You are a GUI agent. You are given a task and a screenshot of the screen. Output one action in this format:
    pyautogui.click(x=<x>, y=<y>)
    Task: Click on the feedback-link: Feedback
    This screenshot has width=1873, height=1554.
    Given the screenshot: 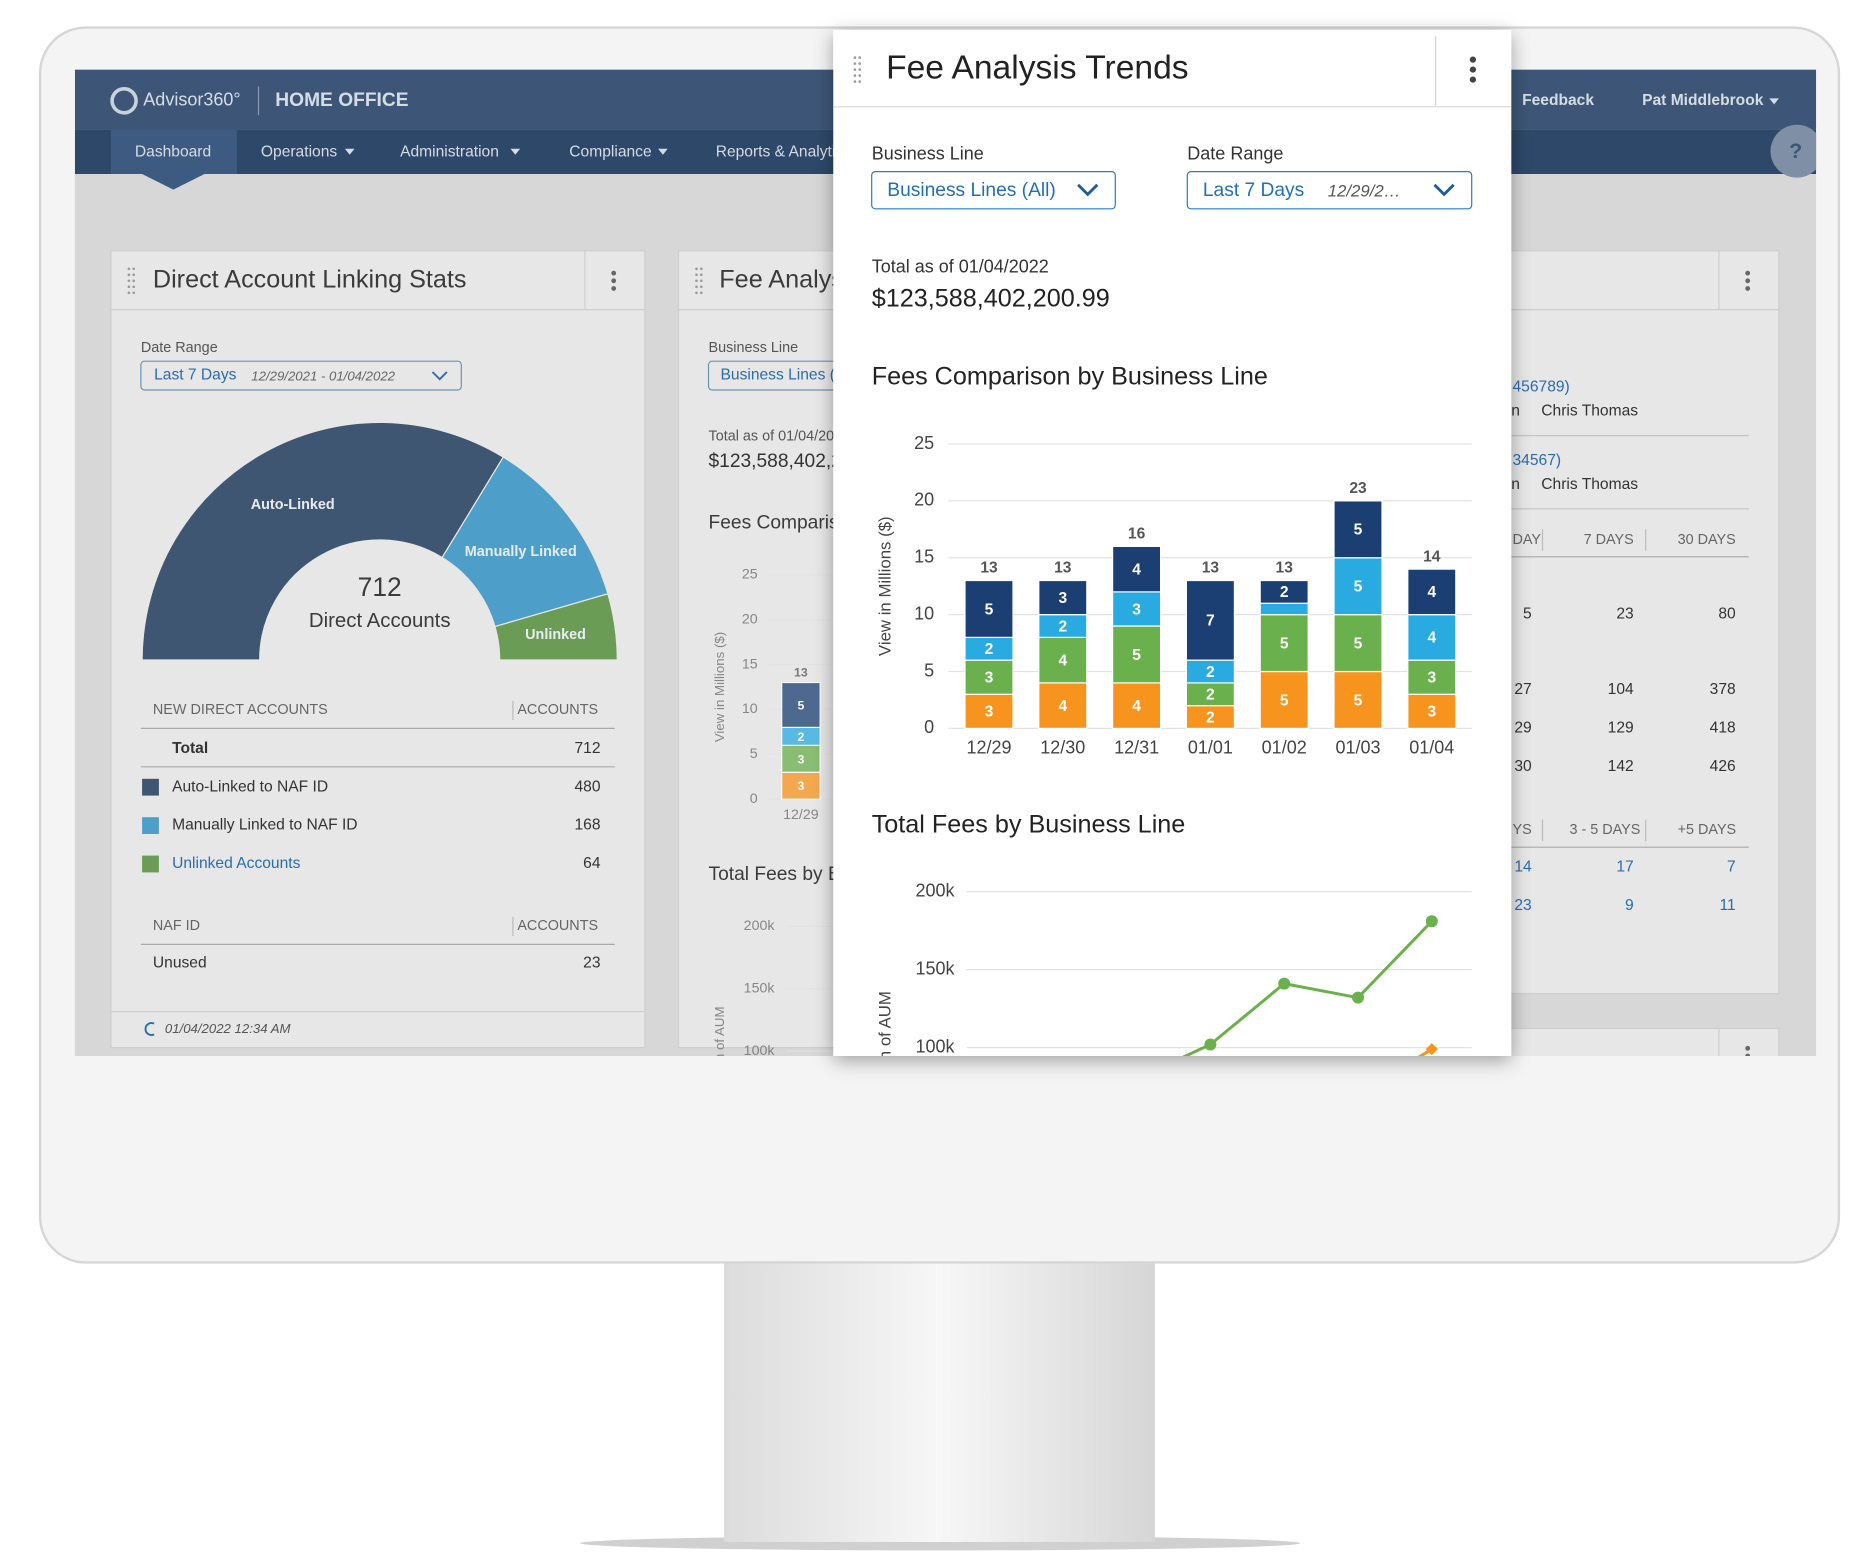 What is the action you would take?
    pyautogui.click(x=1558, y=100)
    